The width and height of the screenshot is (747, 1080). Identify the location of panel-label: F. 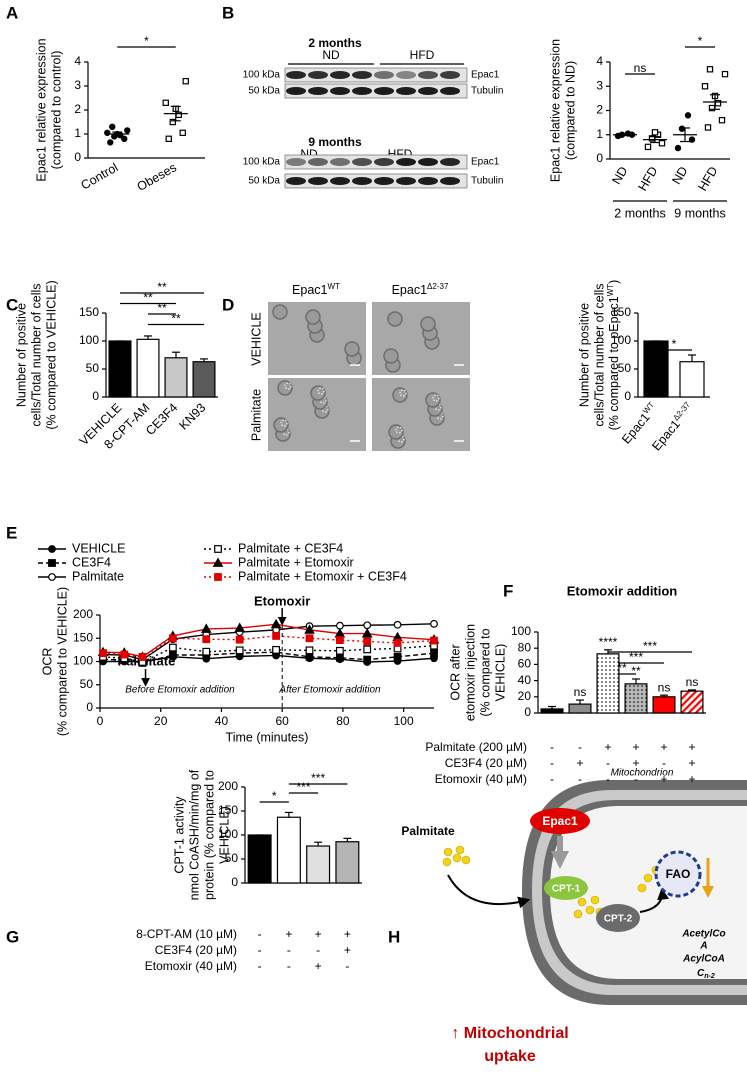
(508, 590).